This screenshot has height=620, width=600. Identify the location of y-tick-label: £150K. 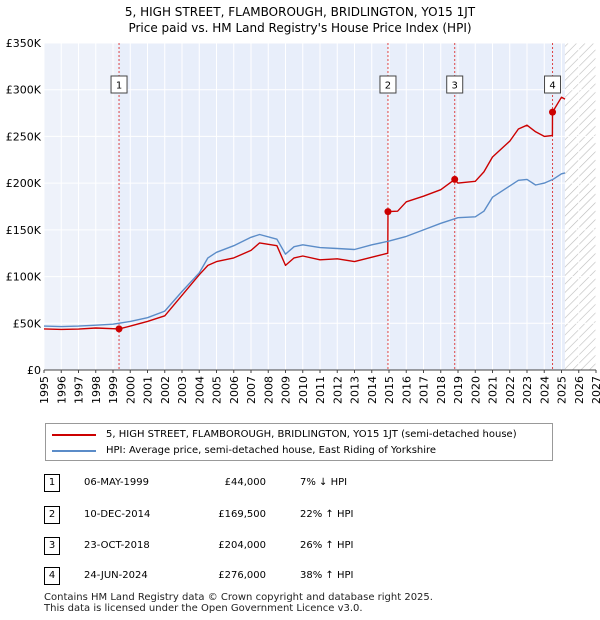
(24, 230).